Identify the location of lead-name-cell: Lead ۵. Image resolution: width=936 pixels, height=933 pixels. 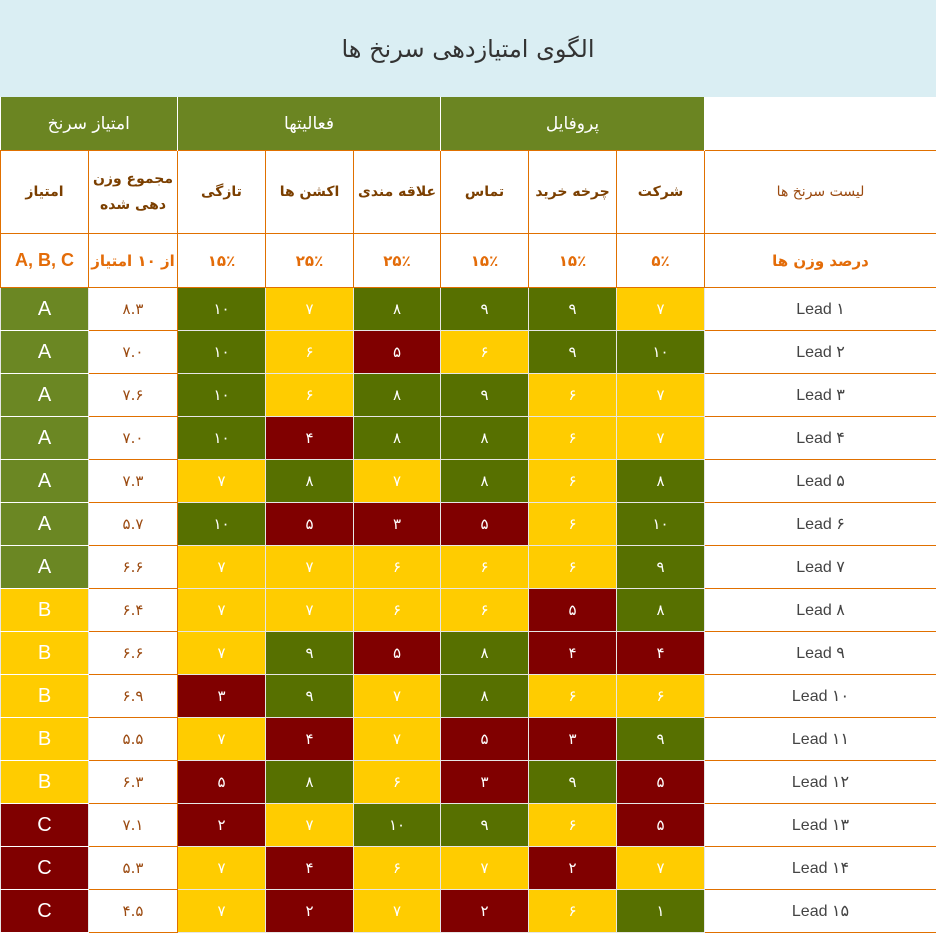
(820, 481).